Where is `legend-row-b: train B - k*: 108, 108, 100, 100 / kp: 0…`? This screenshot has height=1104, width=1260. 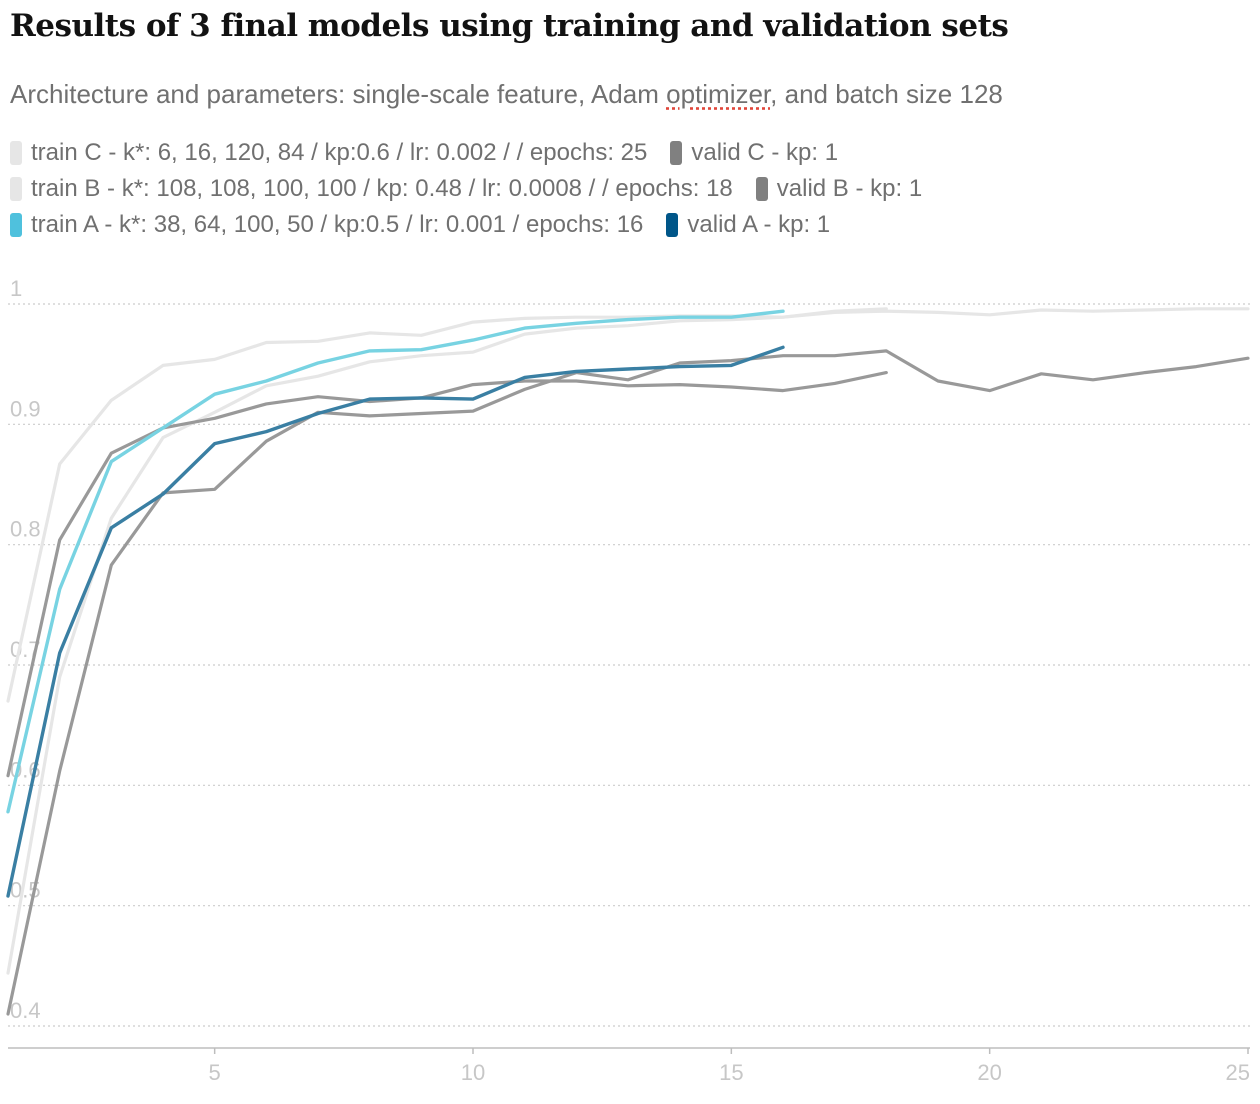 legend-row-b: train B - k*: 108, 108, 100, 100 / kp: 0… is located at coordinates (466, 189).